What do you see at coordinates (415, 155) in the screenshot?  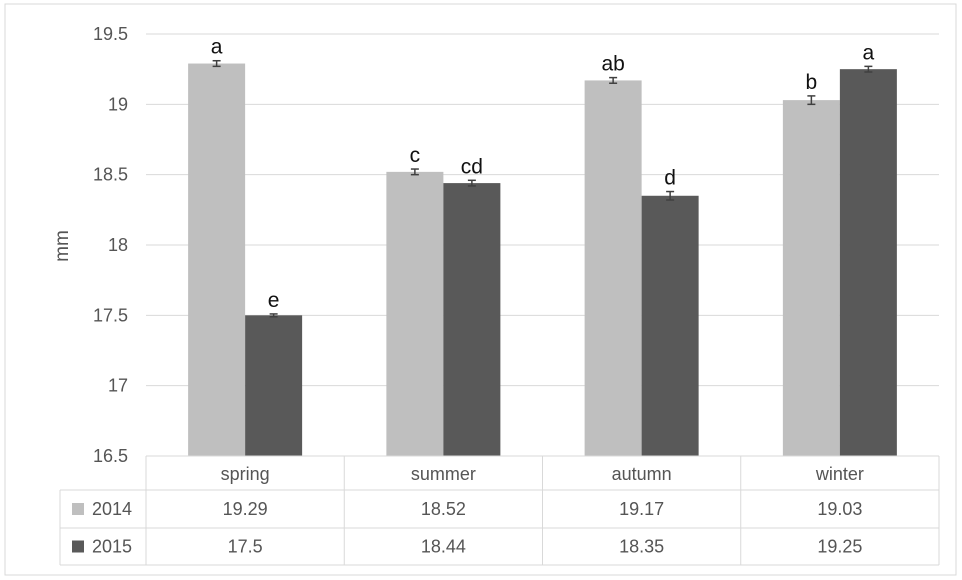 I see `significance-letter: c` at bounding box center [415, 155].